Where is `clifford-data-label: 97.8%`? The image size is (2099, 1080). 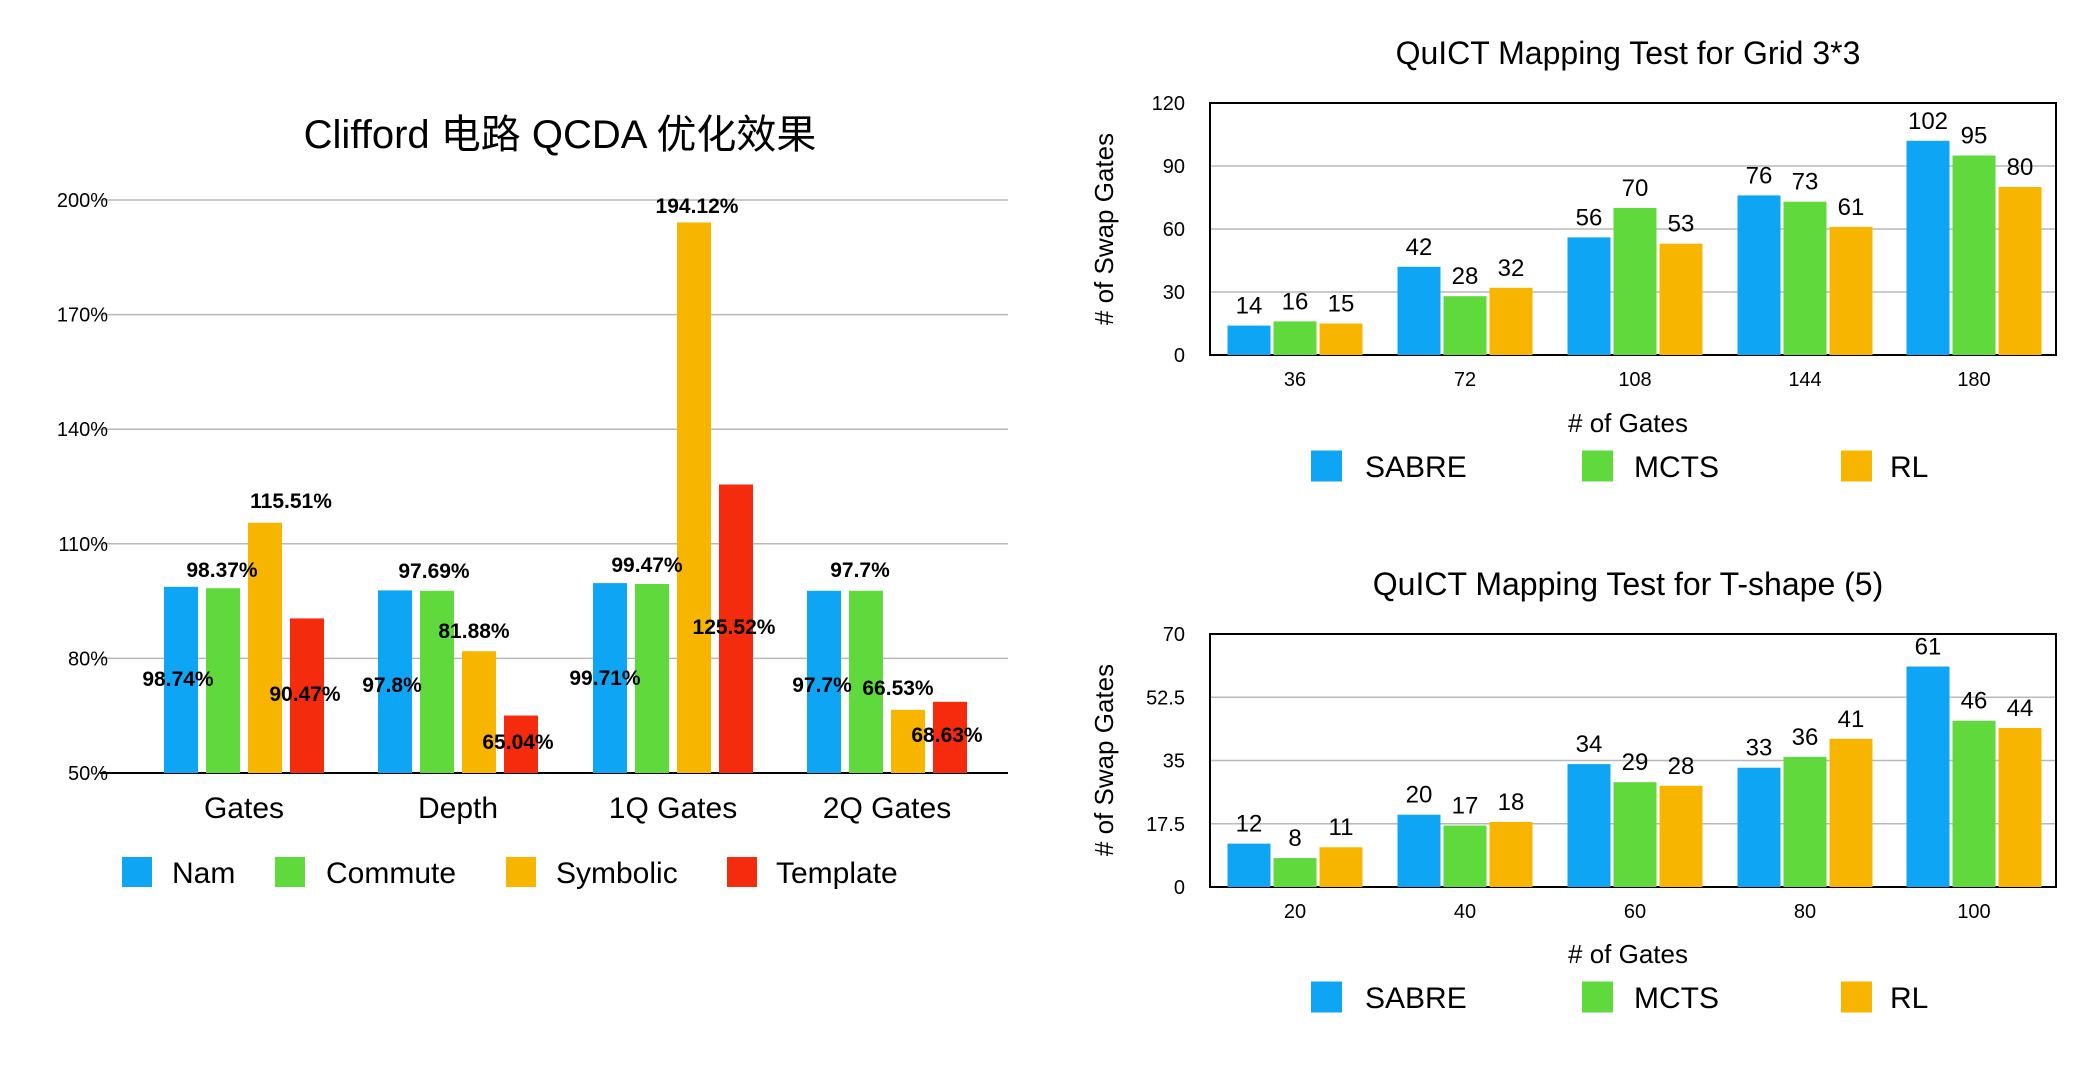 clifford-data-label: 97.8% is located at coordinates (392, 685).